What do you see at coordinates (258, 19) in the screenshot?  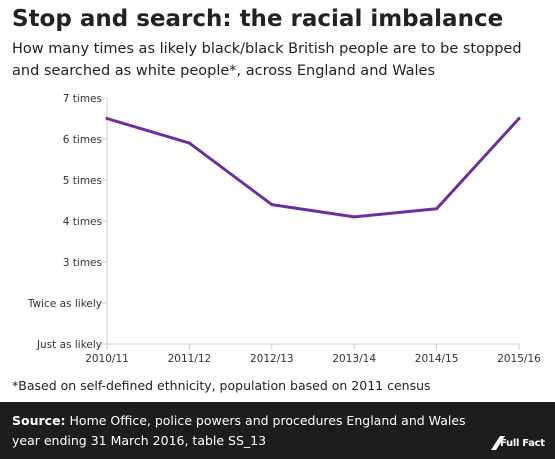 I see `chart-title: Stop and search: the racial imbalance` at bounding box center [258, 19].